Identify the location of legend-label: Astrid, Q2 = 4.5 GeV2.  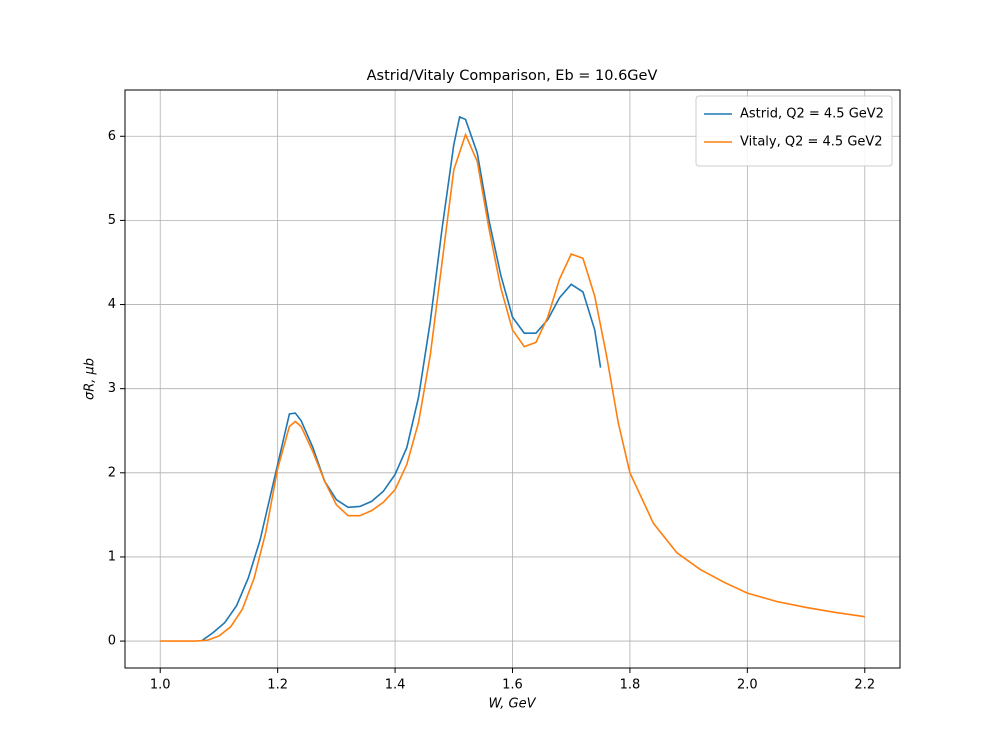
(812, 114).